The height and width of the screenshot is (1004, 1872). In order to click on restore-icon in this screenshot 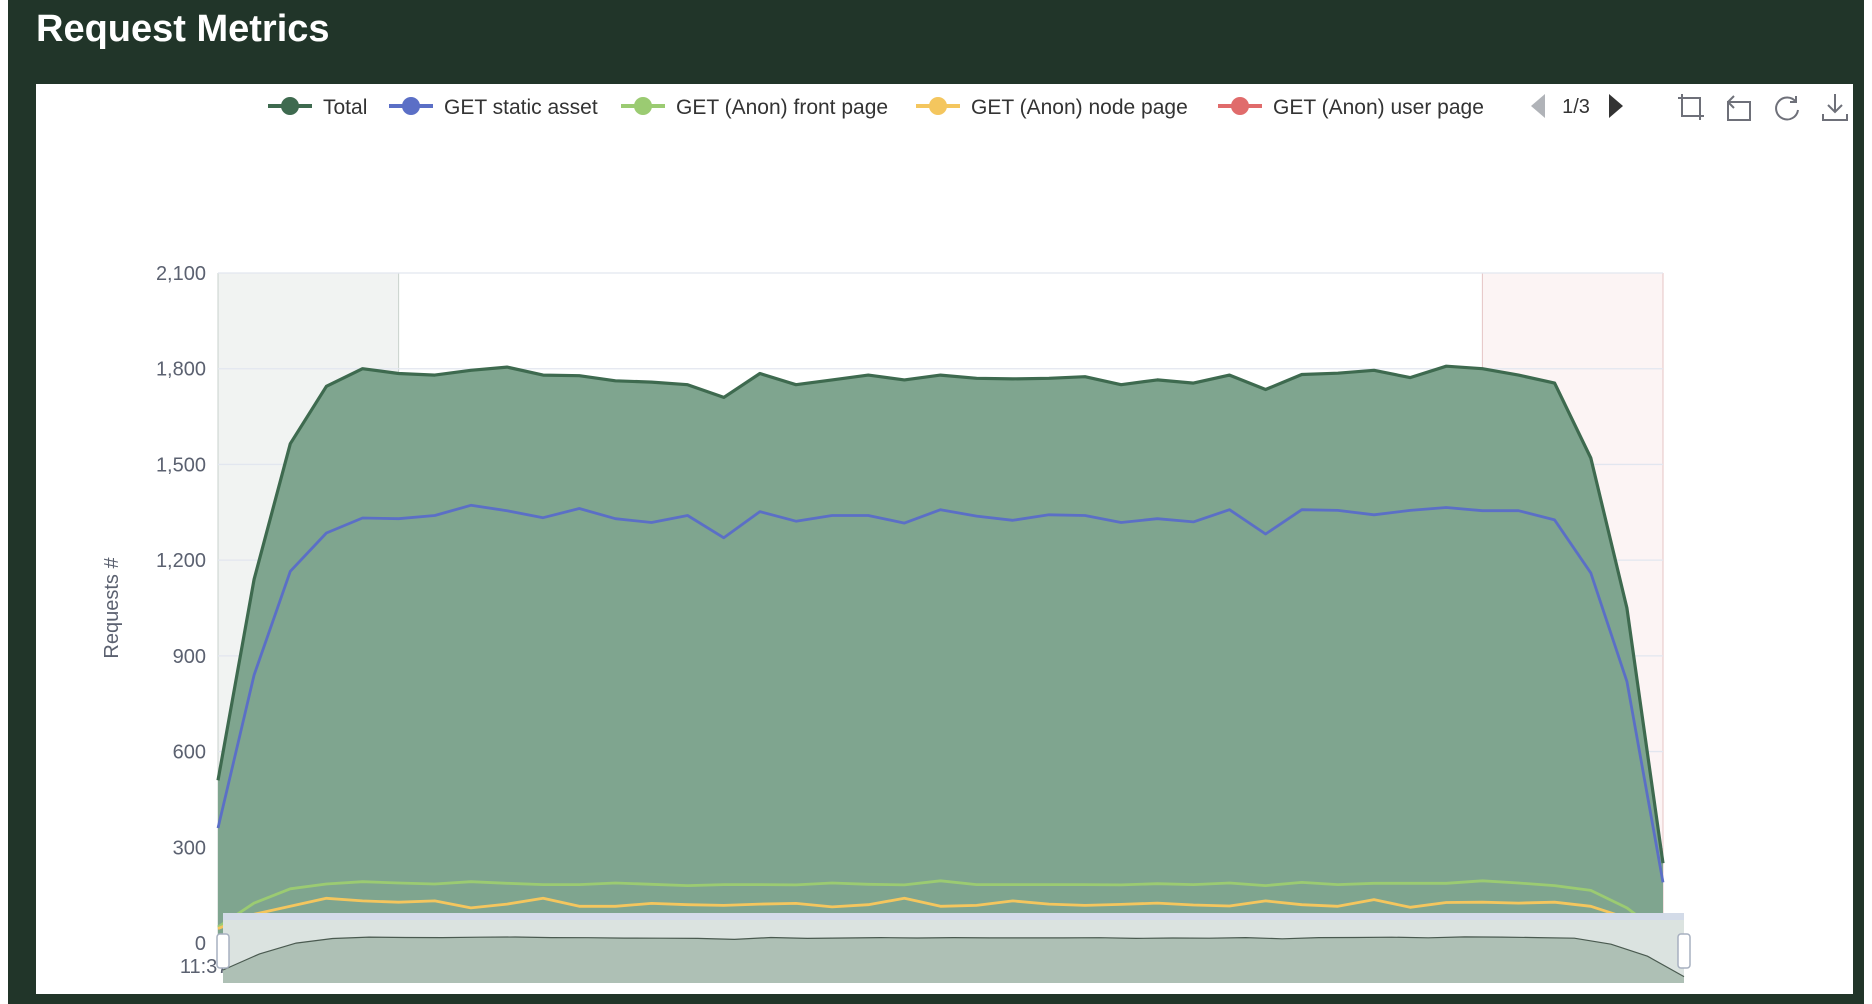, I will do `click(1787, 108)`.